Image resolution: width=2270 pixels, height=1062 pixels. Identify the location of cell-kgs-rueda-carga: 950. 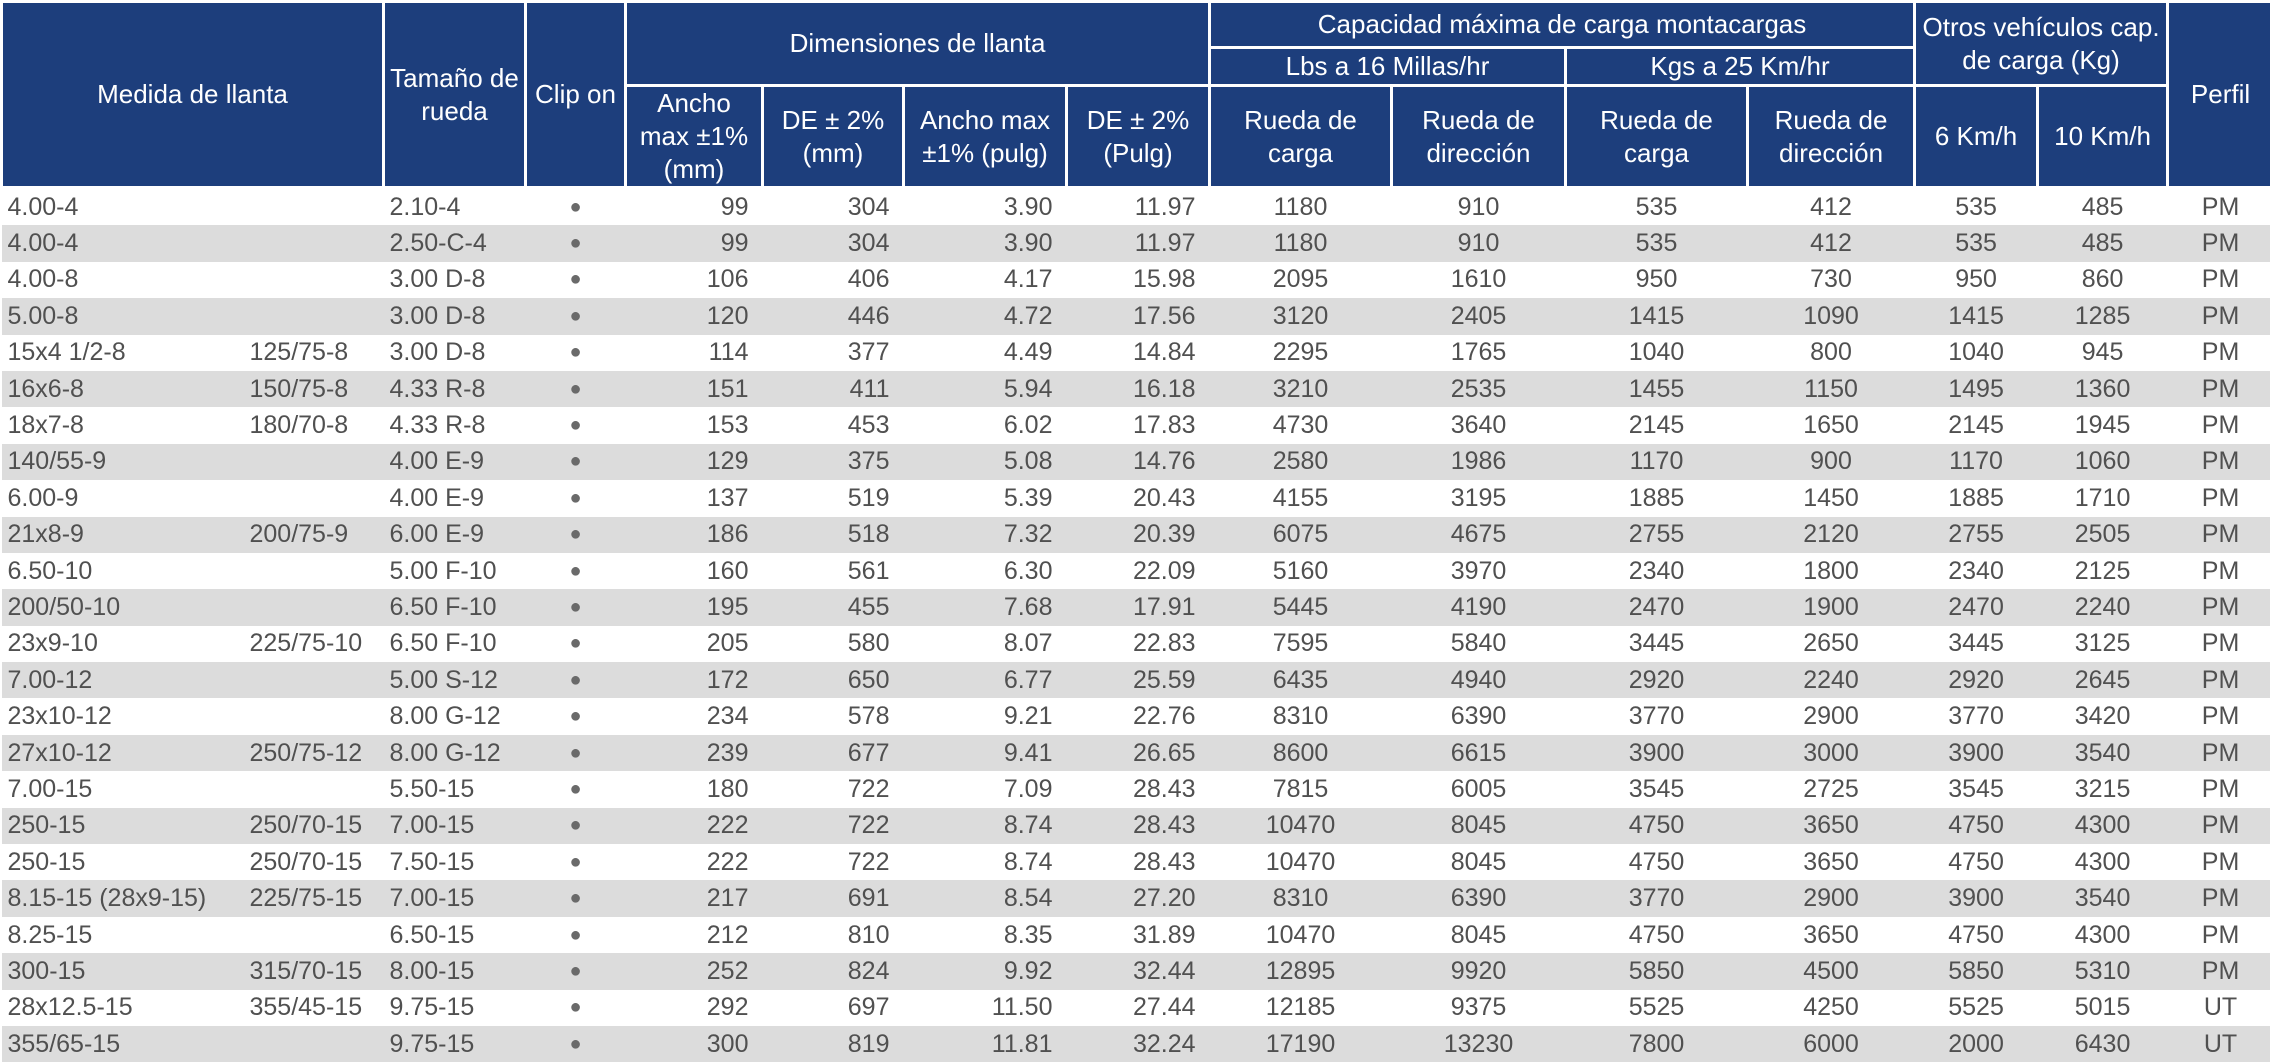
(1657, 280).